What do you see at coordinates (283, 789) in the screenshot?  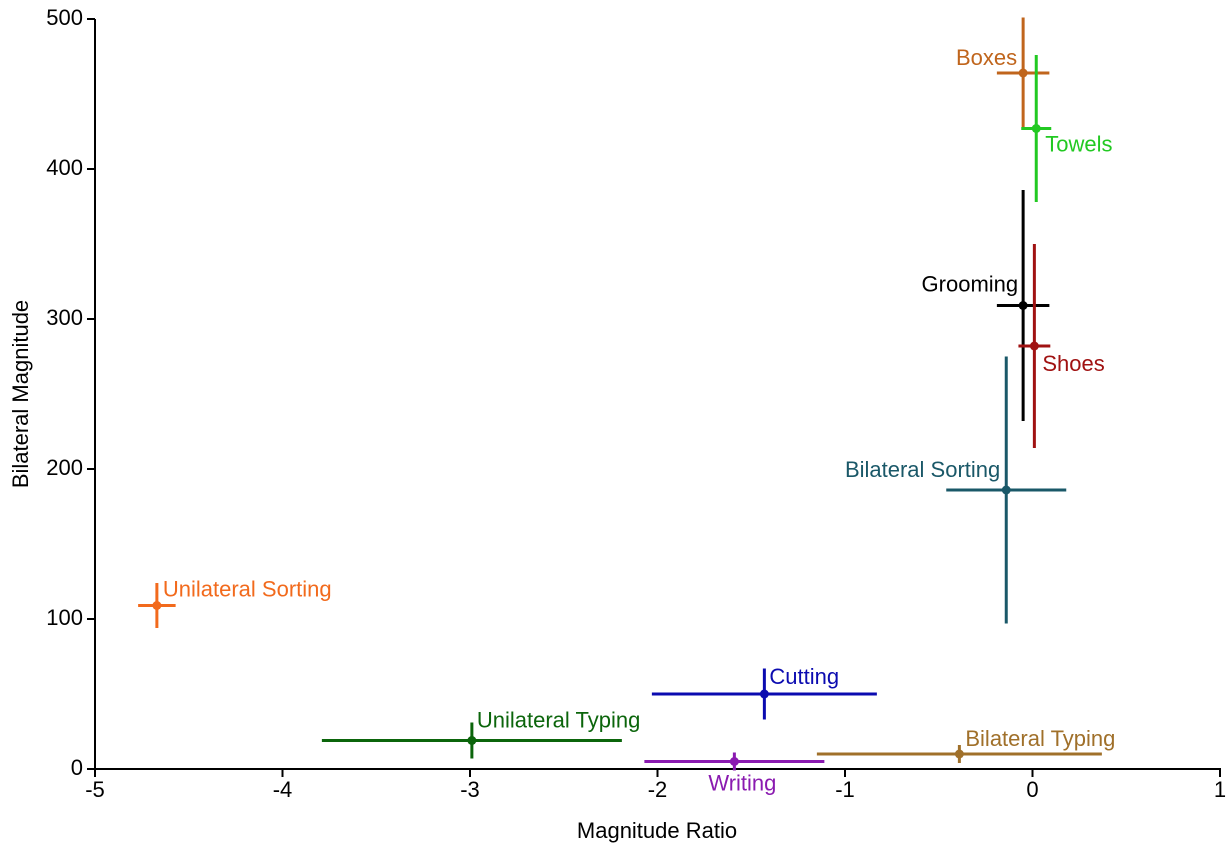 I see `x-tick-label: -4` at bounding box center [283, 789].